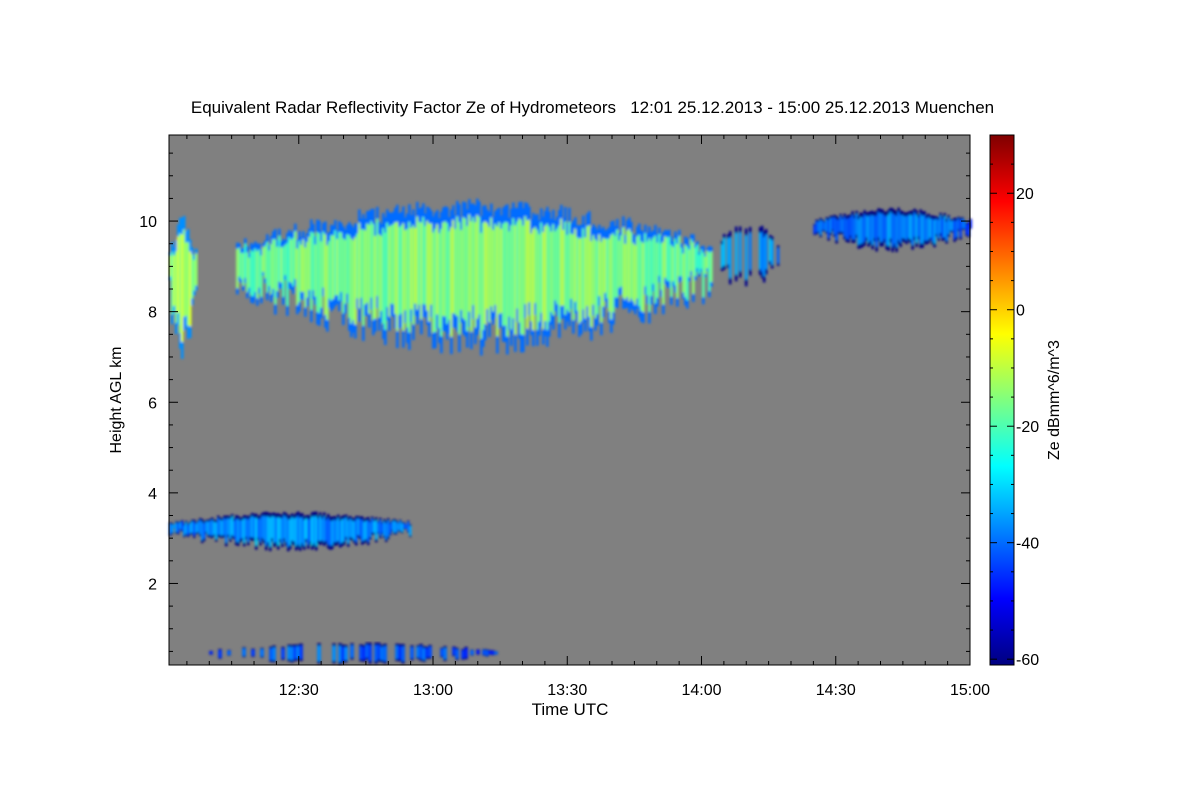 Image resolution: width=1200 pixels, height=800 pixels. What do you see at coordinates (152, 403) in the screenshot?
I see `y-tick-label: 6` at bounding box center [152, 403].